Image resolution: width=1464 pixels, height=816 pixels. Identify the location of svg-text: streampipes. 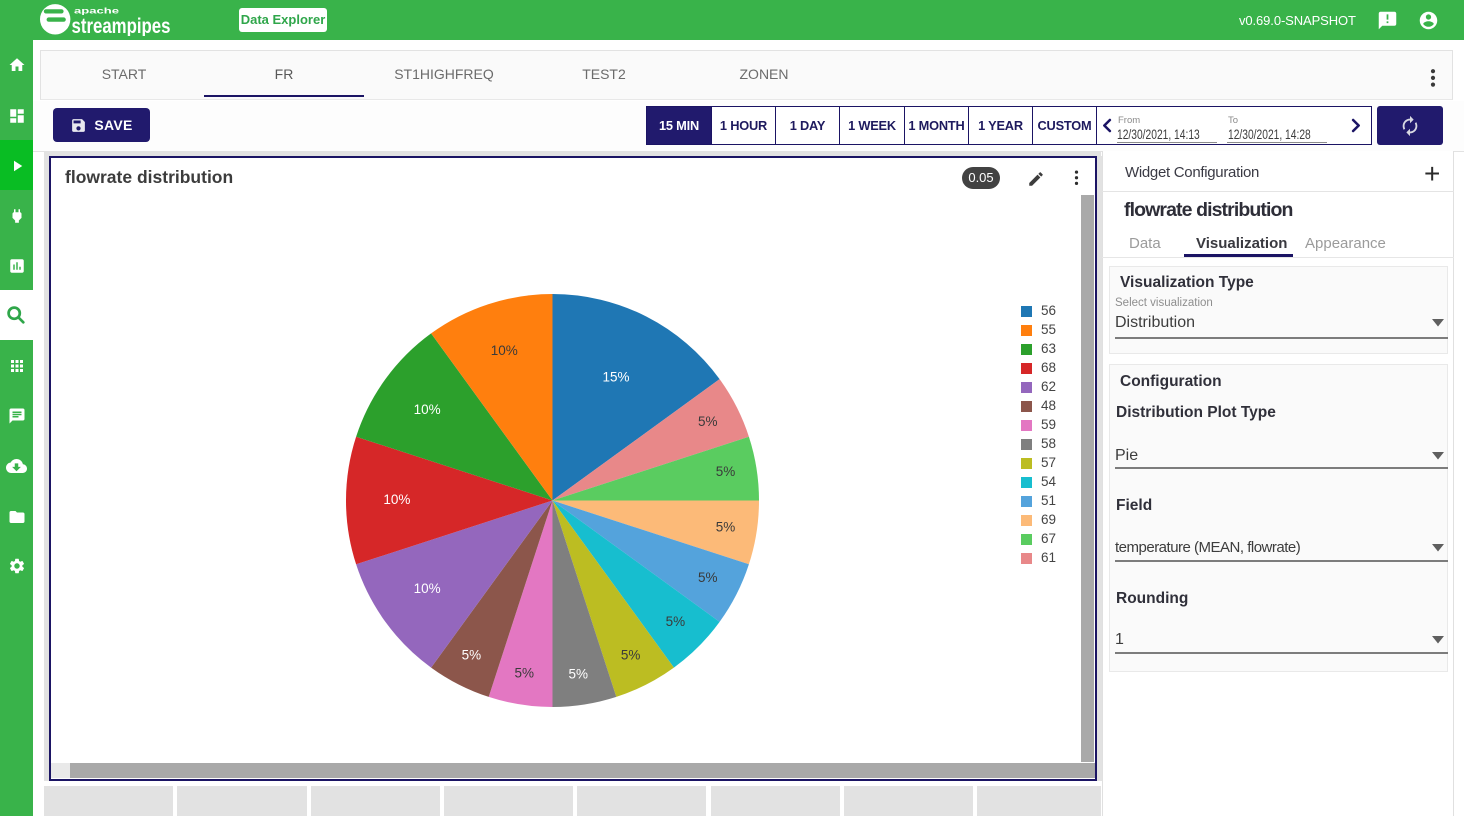
(121, 25).